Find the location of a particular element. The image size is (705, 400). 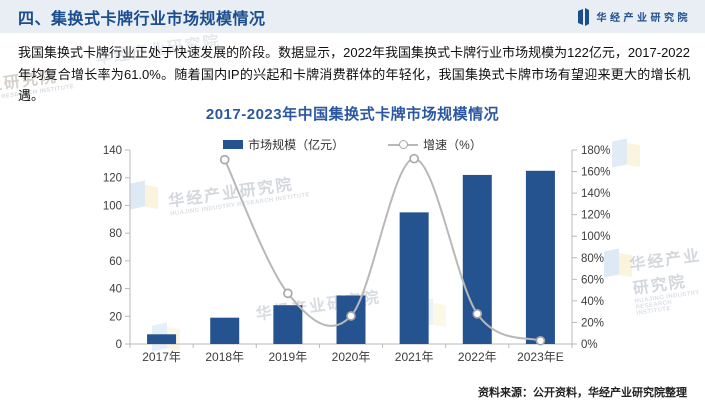

y-axis-label-right: 140% is located at coordinates (595, 194).